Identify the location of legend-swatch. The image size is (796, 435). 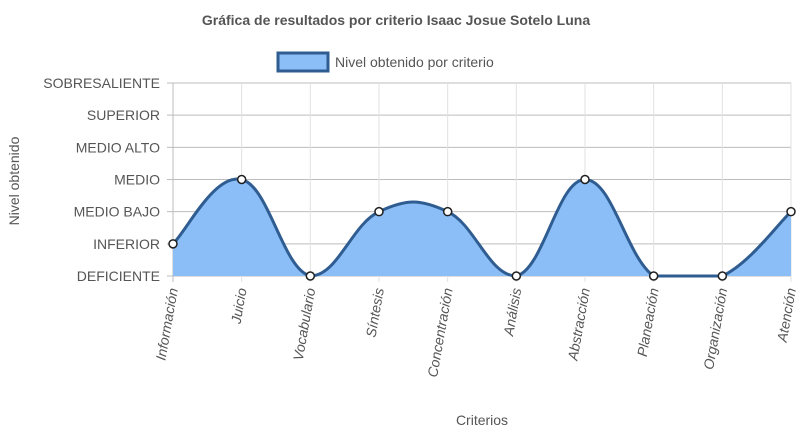
(303, 62).